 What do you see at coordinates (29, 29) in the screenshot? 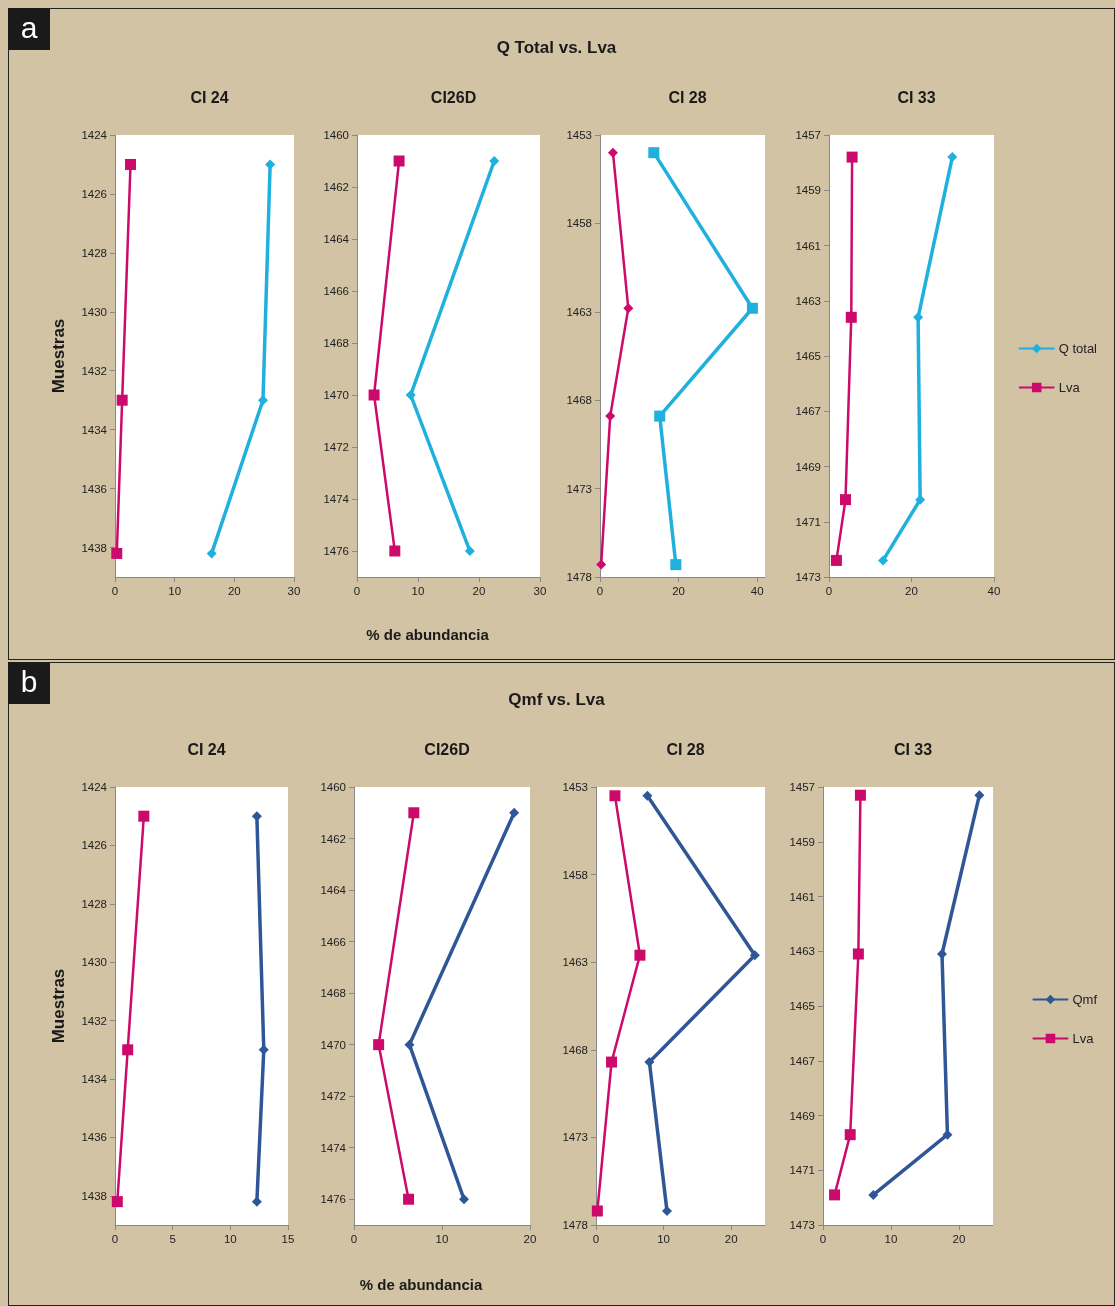
I see `text: a` at bounding box center [29, 29].